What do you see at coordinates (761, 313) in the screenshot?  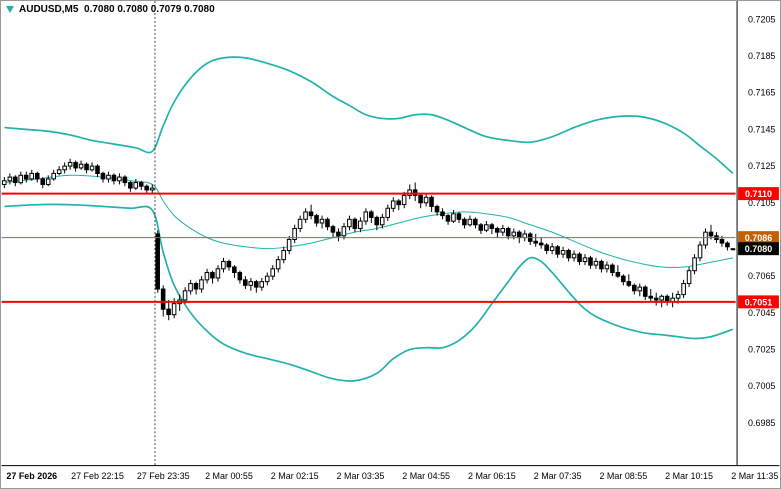 I see `svg-text: 0.7045` at bounding box center [761, 313].